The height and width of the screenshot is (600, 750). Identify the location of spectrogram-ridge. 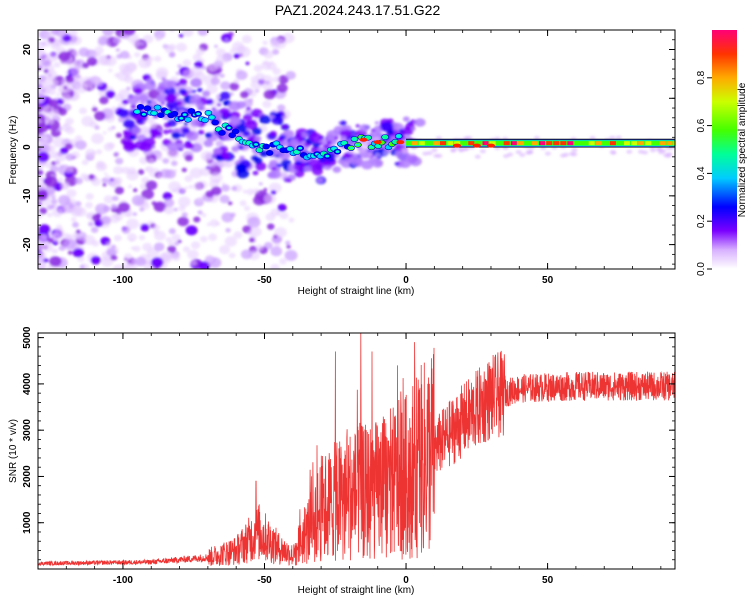
(404, 132).